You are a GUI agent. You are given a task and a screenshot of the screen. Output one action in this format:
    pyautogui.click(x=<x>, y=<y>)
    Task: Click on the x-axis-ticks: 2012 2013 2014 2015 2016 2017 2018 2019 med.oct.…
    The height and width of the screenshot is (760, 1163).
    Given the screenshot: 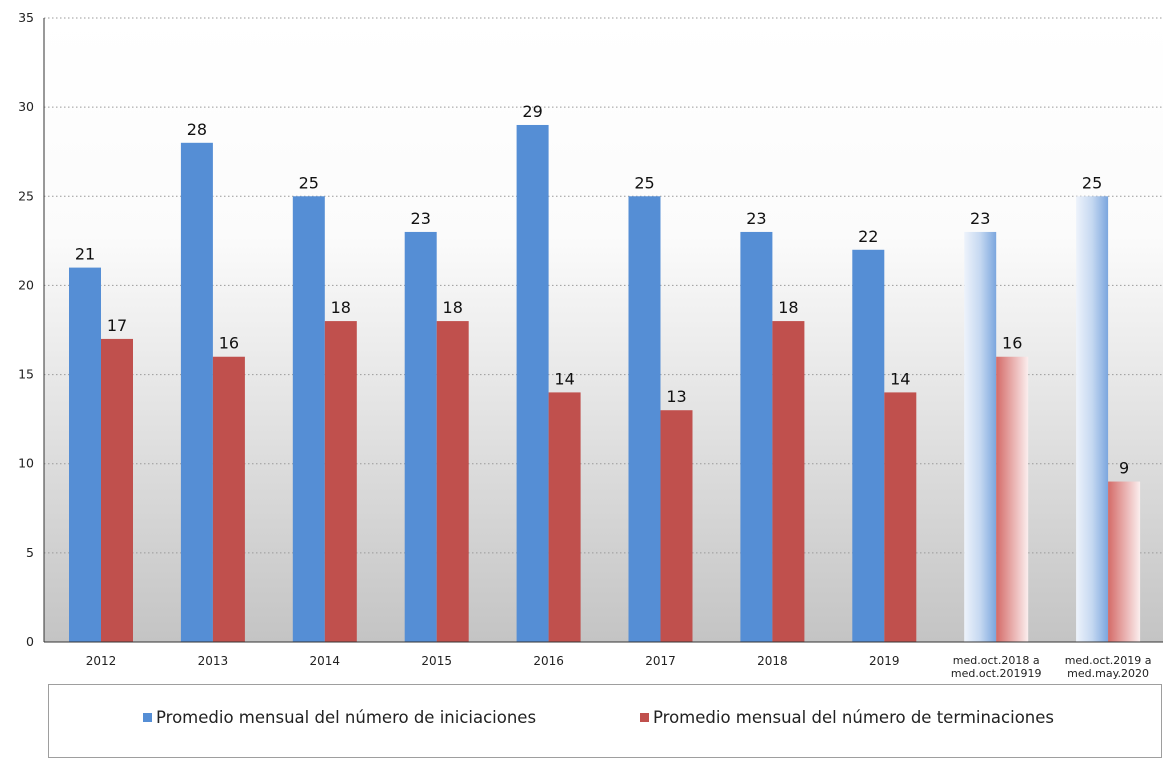 What is the action you would take?
    pyautogui.click(x=619, y=667)
    